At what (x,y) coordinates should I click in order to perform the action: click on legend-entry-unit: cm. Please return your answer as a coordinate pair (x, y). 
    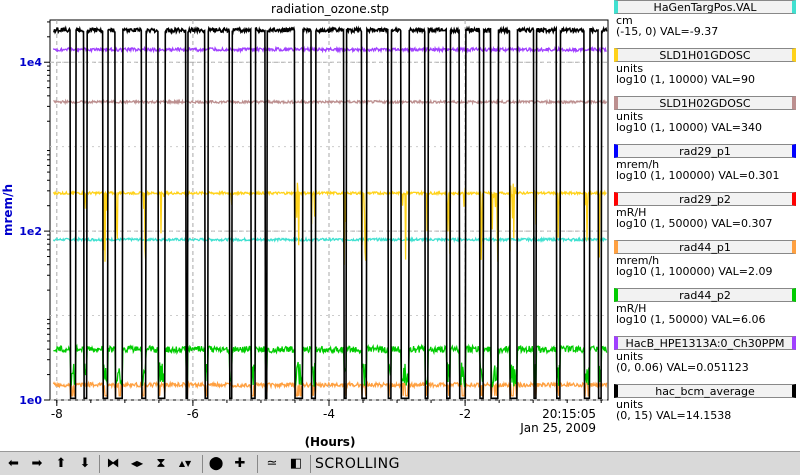
    Looking at the image, I should click on (624, 20).